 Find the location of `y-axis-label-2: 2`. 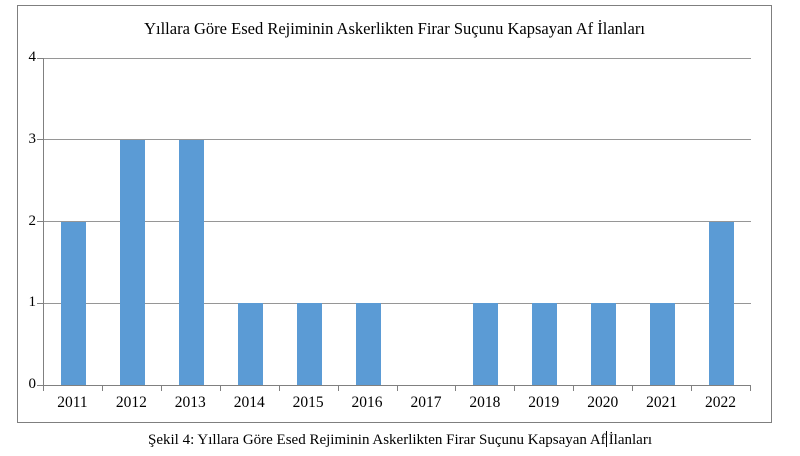

y-axis-label-2: 2 is located at coordinates (32, 220).